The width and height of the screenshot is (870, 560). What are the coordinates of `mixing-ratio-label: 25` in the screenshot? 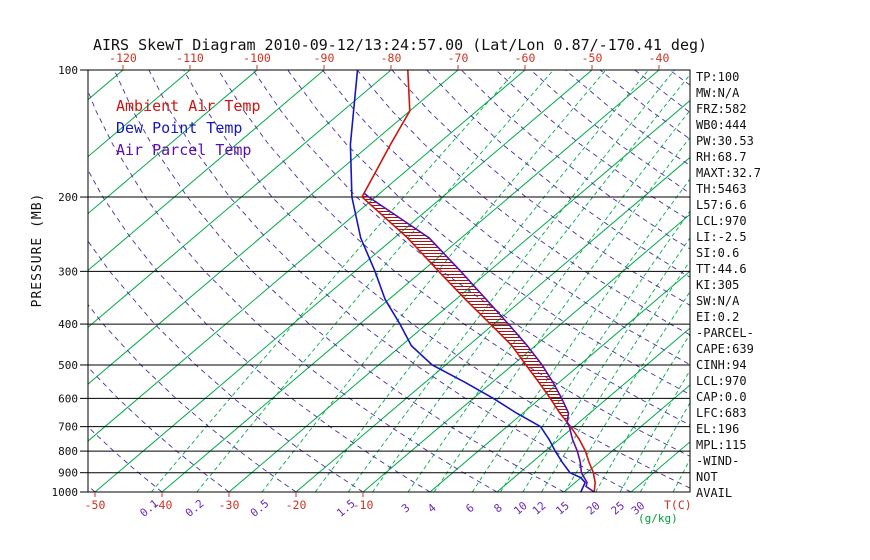 It's located at (618, 508).